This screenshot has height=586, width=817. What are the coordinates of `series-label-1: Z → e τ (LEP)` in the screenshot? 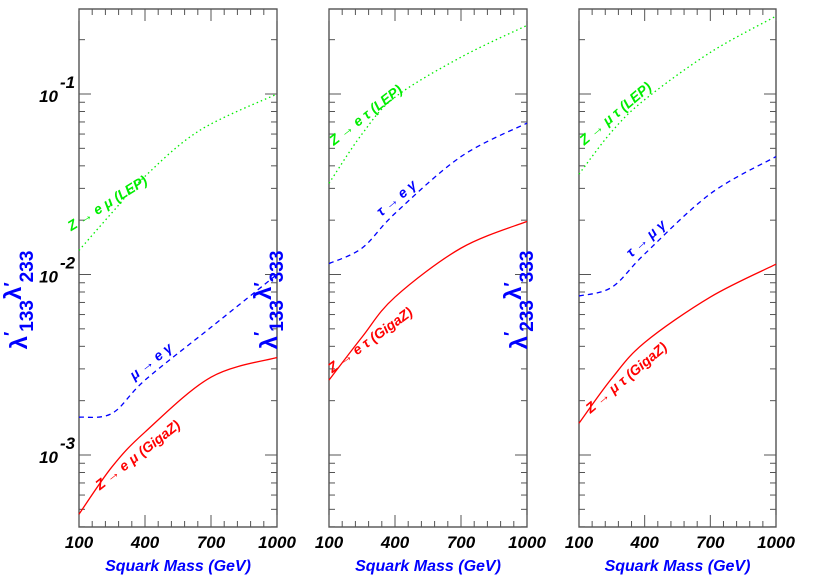 It's located at (365, 115).